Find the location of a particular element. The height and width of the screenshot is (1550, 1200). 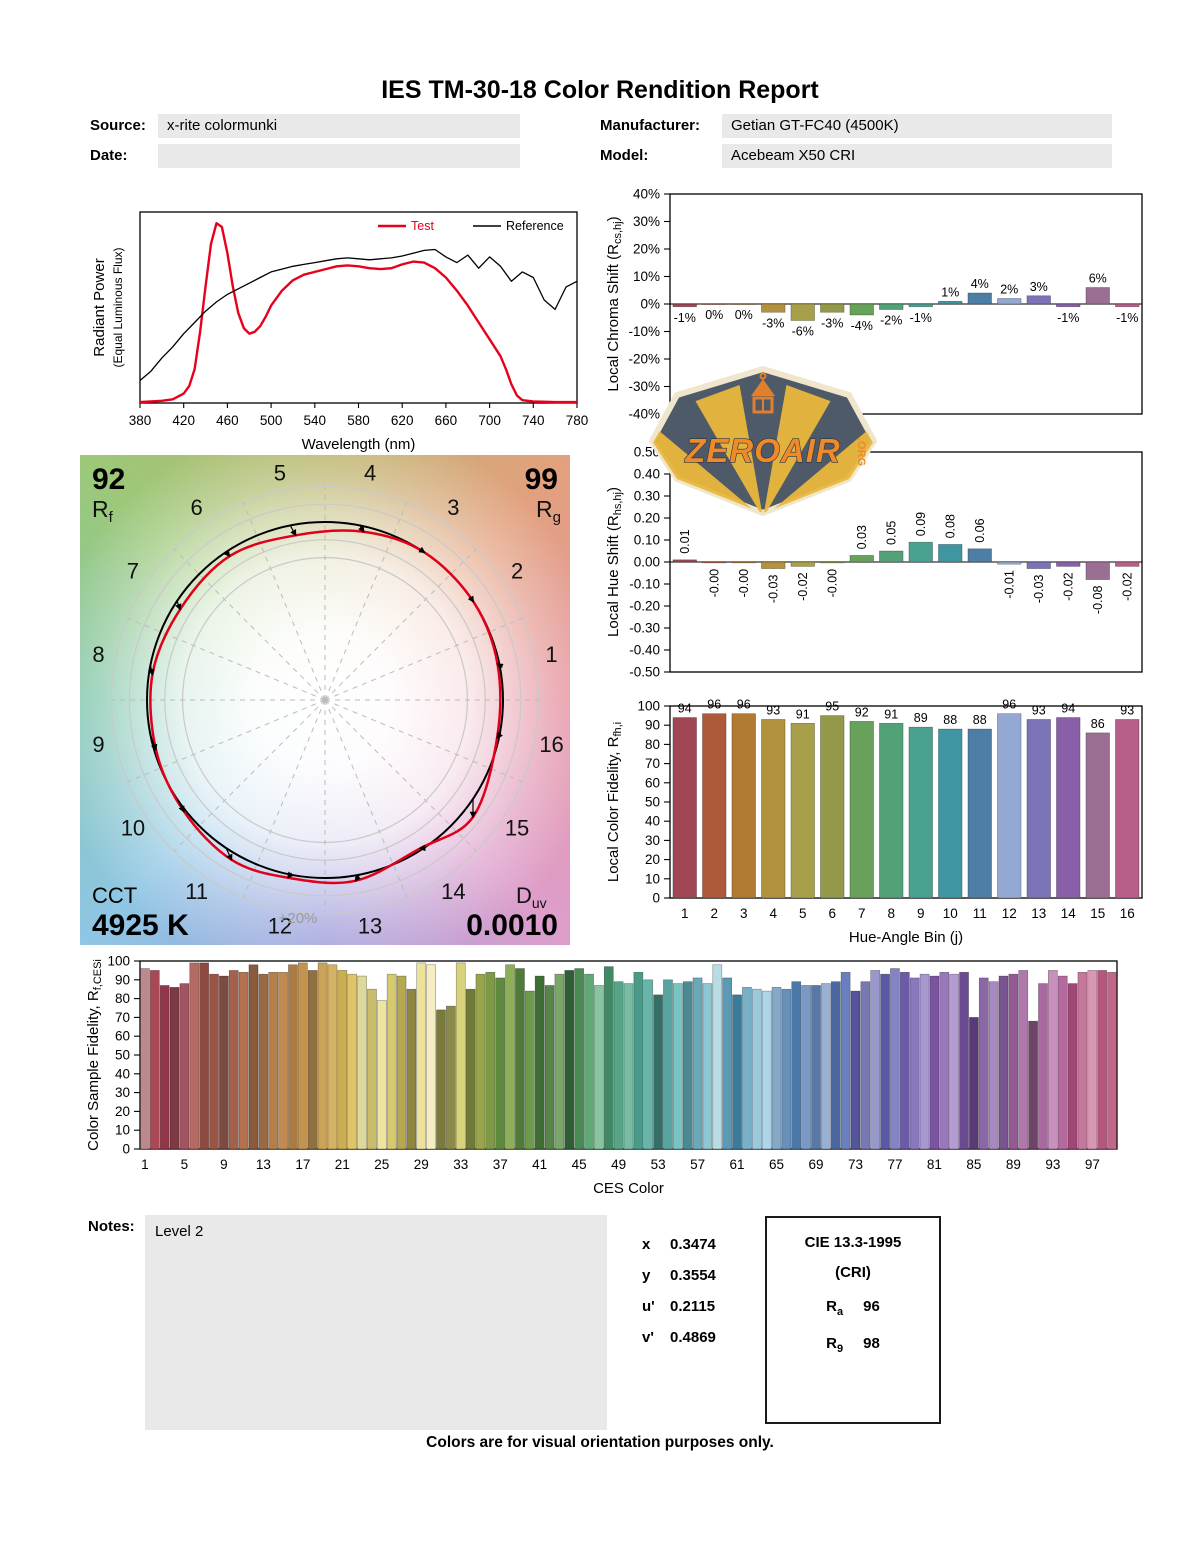

x-tick-label: 6 is located at coordinates (832, 913).